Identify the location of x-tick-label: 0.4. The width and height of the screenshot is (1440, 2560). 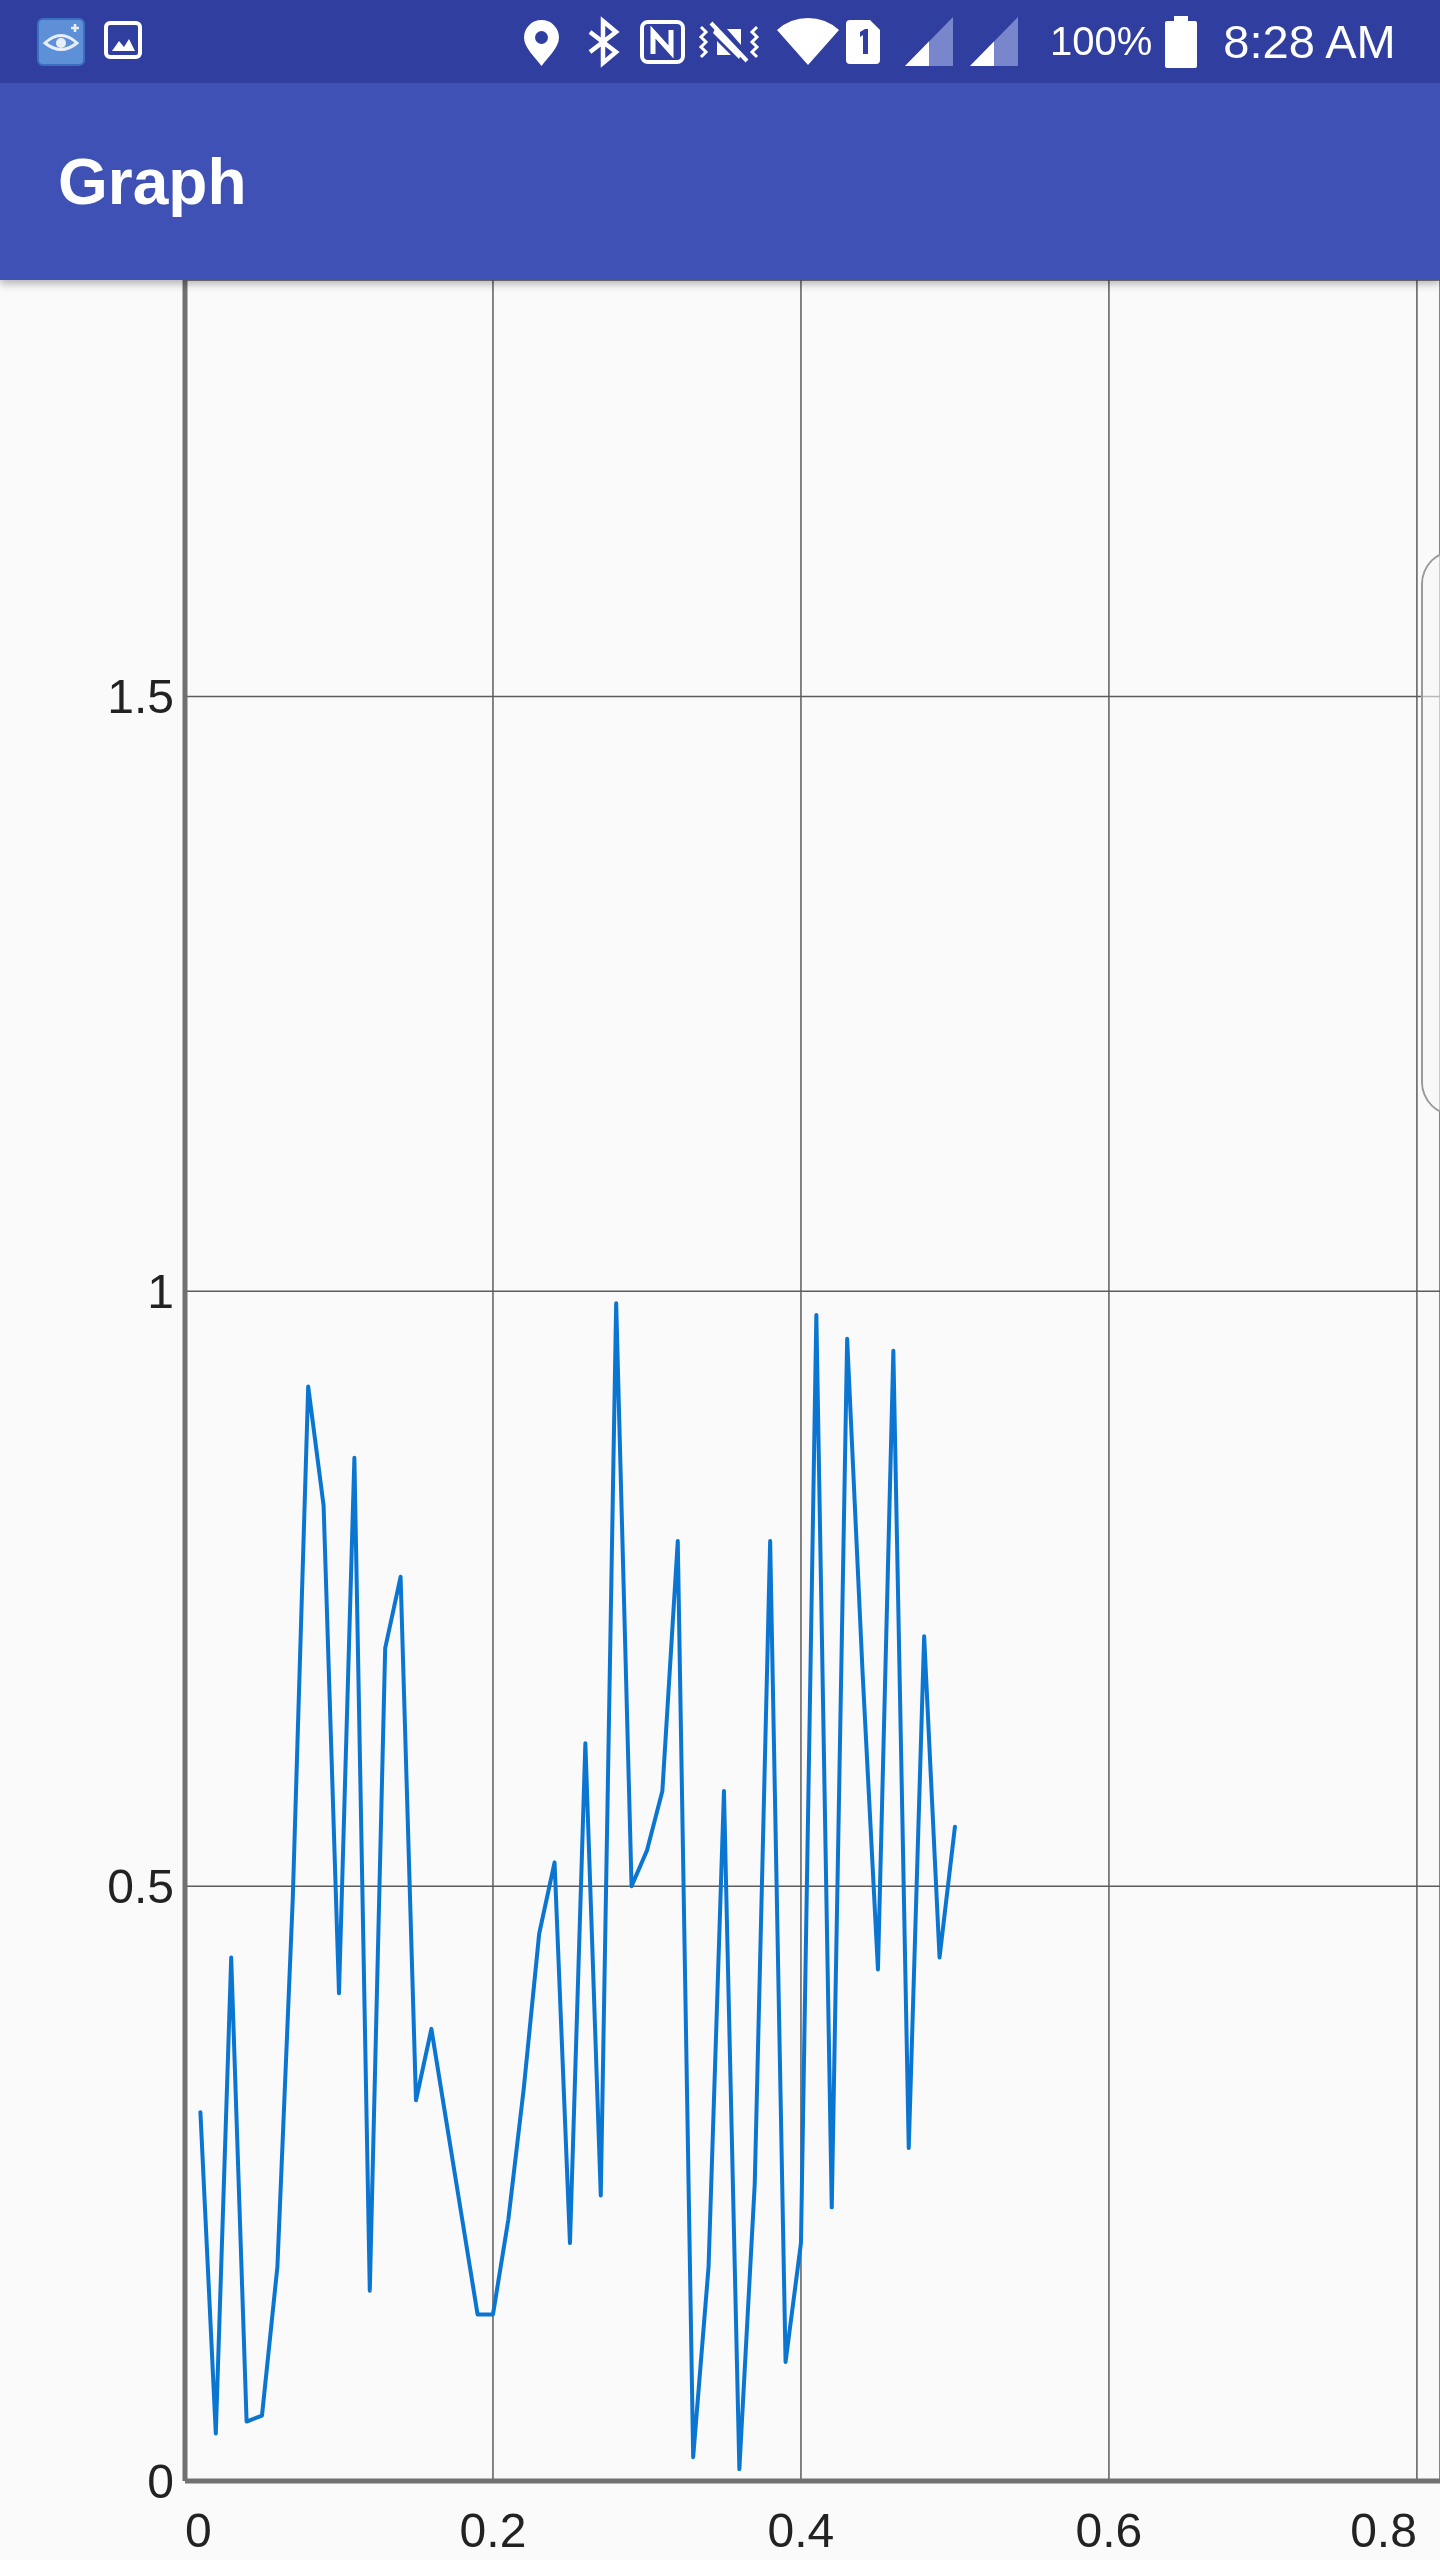
(801, 2531).